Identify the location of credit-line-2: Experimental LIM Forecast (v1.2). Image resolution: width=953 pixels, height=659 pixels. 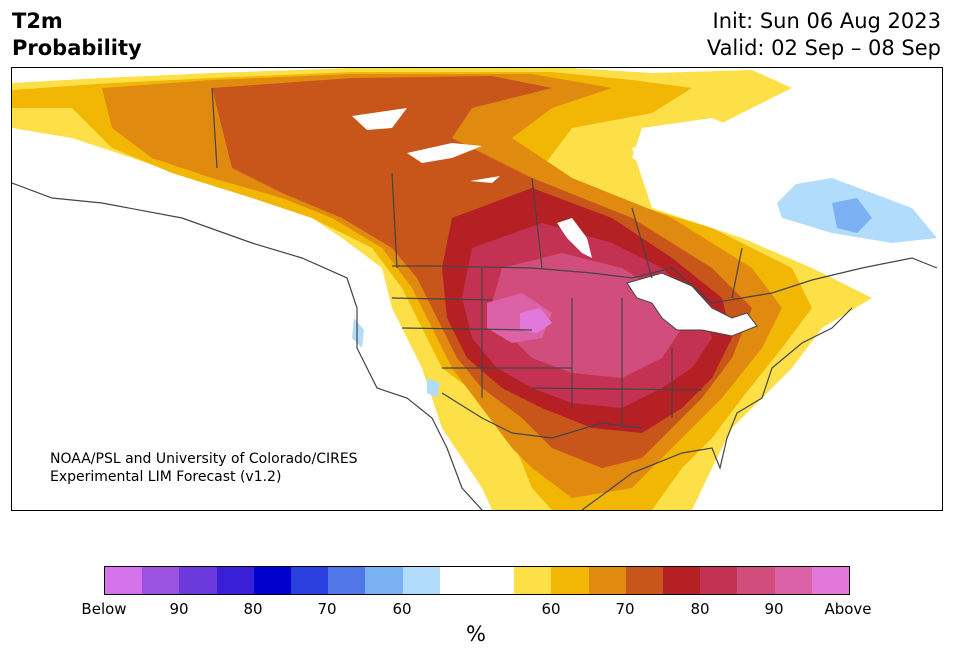
(166, 477).